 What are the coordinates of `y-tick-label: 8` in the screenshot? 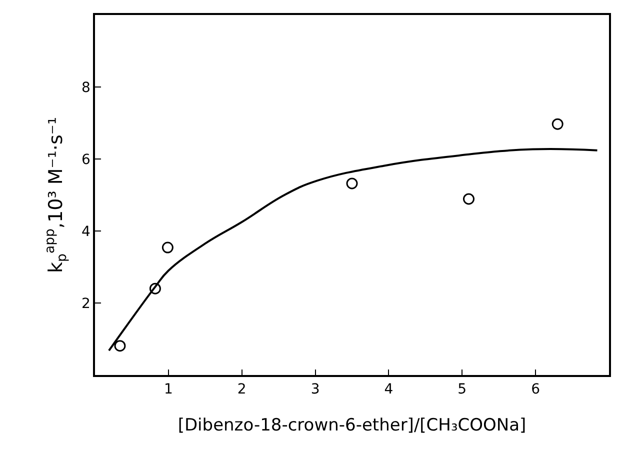 It's located at (86, 88).